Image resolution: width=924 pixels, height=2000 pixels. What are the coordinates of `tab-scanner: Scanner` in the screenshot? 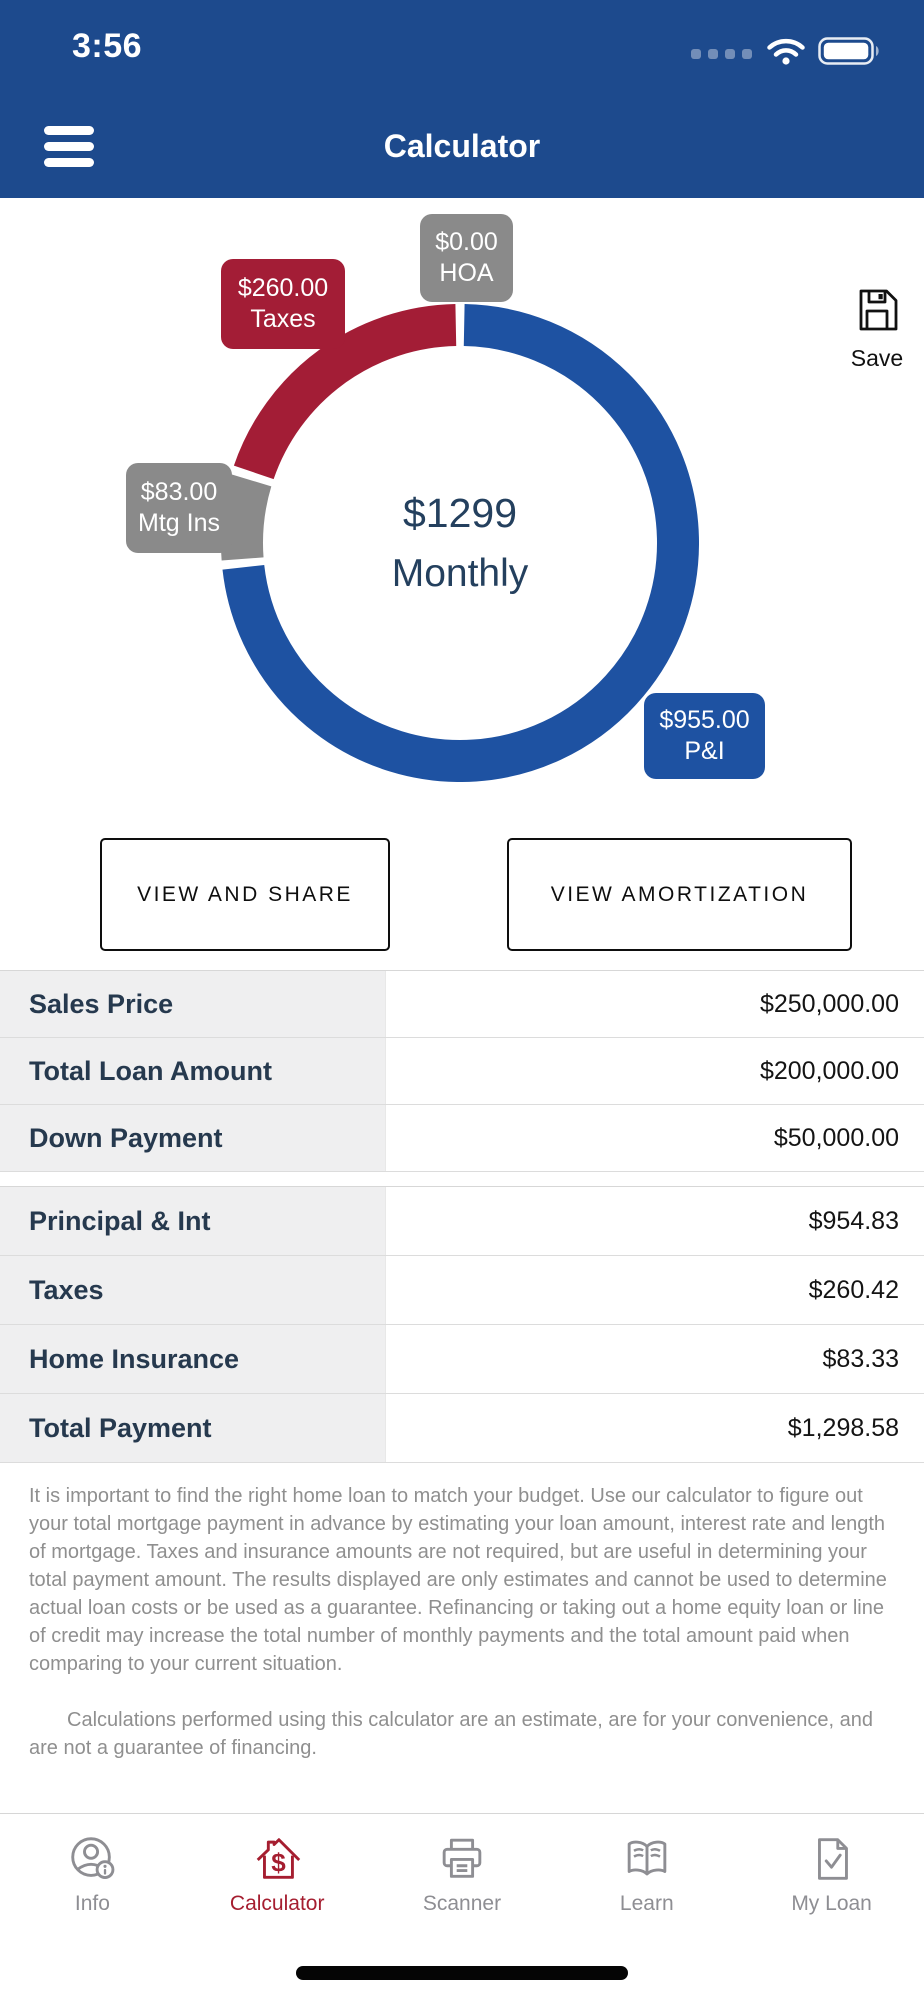 It's located at (462, 1907).